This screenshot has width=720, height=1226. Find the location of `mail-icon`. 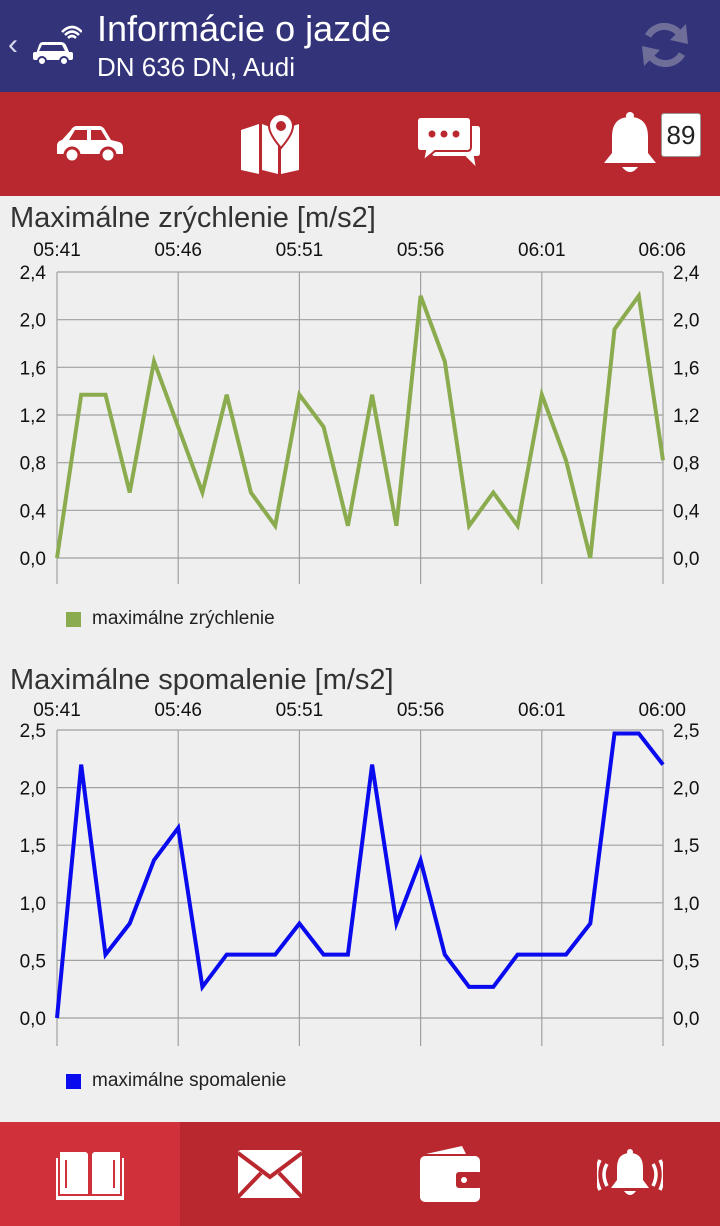

mail-icon is located at coordinates (270, 1174).